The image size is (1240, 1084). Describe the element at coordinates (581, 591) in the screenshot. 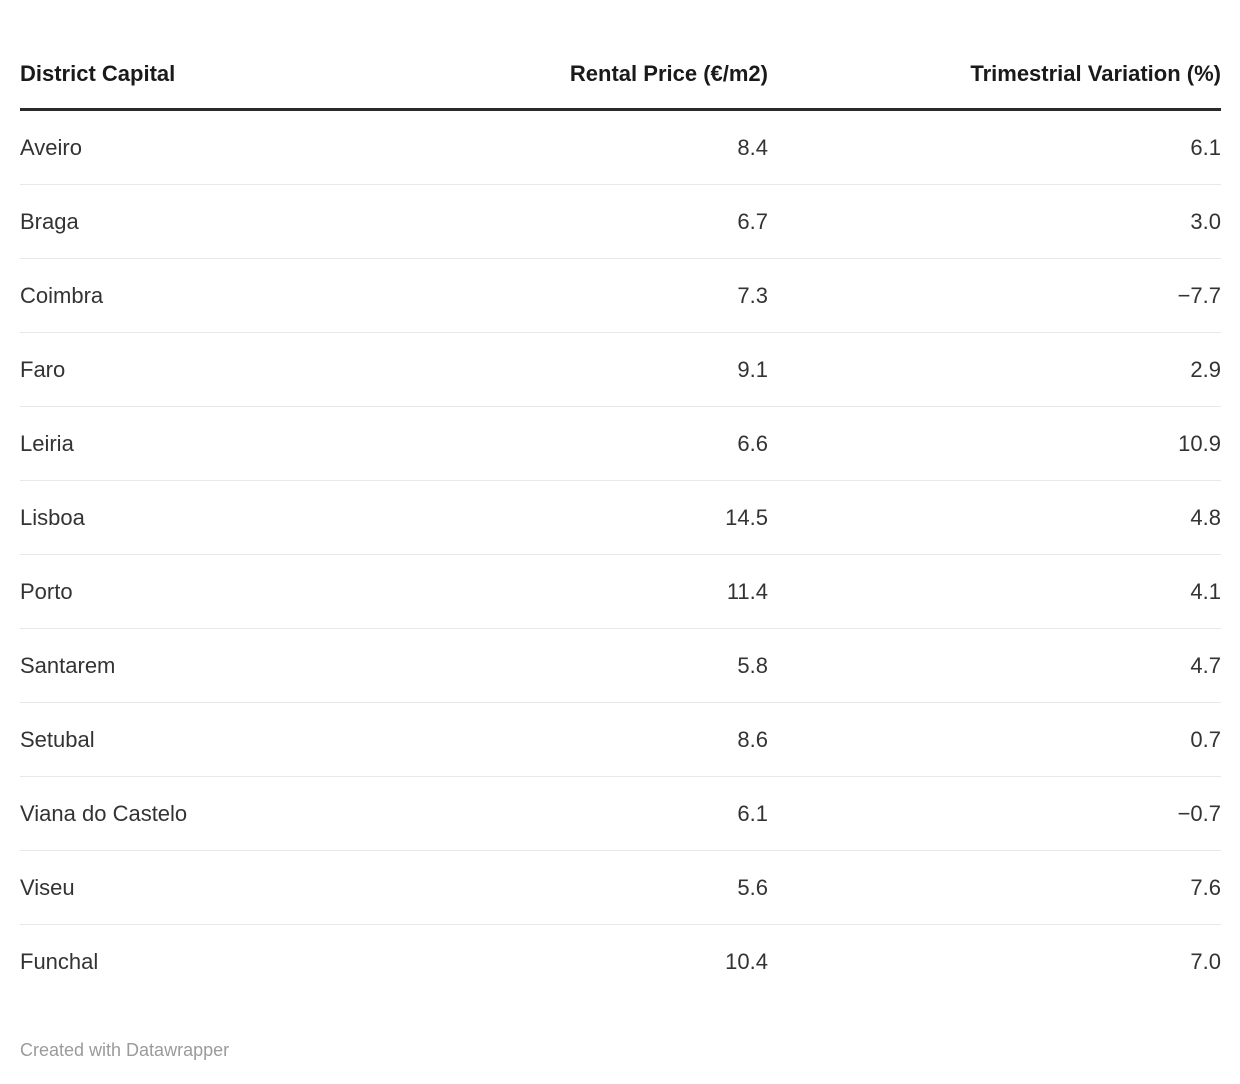

I see `cell-rental-price: 11.4` at that location.